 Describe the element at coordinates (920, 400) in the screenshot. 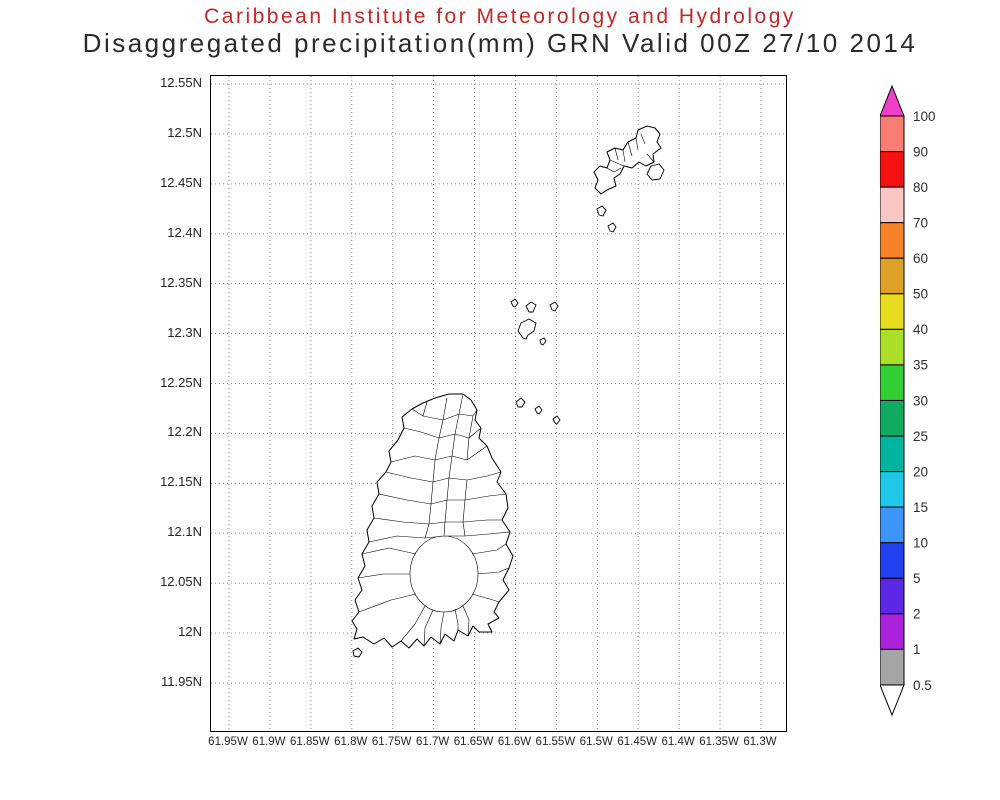

I see `colorbar-tick-label: 30` at that location.